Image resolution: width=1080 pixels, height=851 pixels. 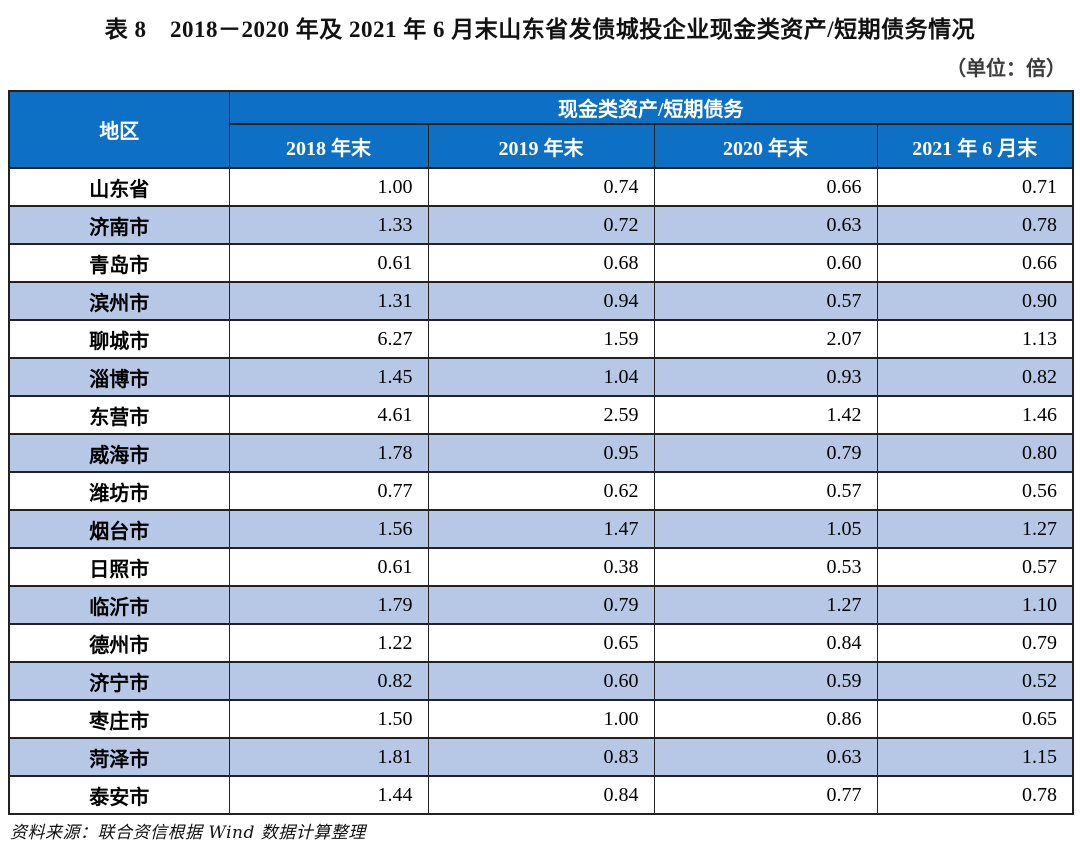 I want to click on table-row: 淄博市 1.45 1.04 0.93 0.82, so click(x=541, y=377).